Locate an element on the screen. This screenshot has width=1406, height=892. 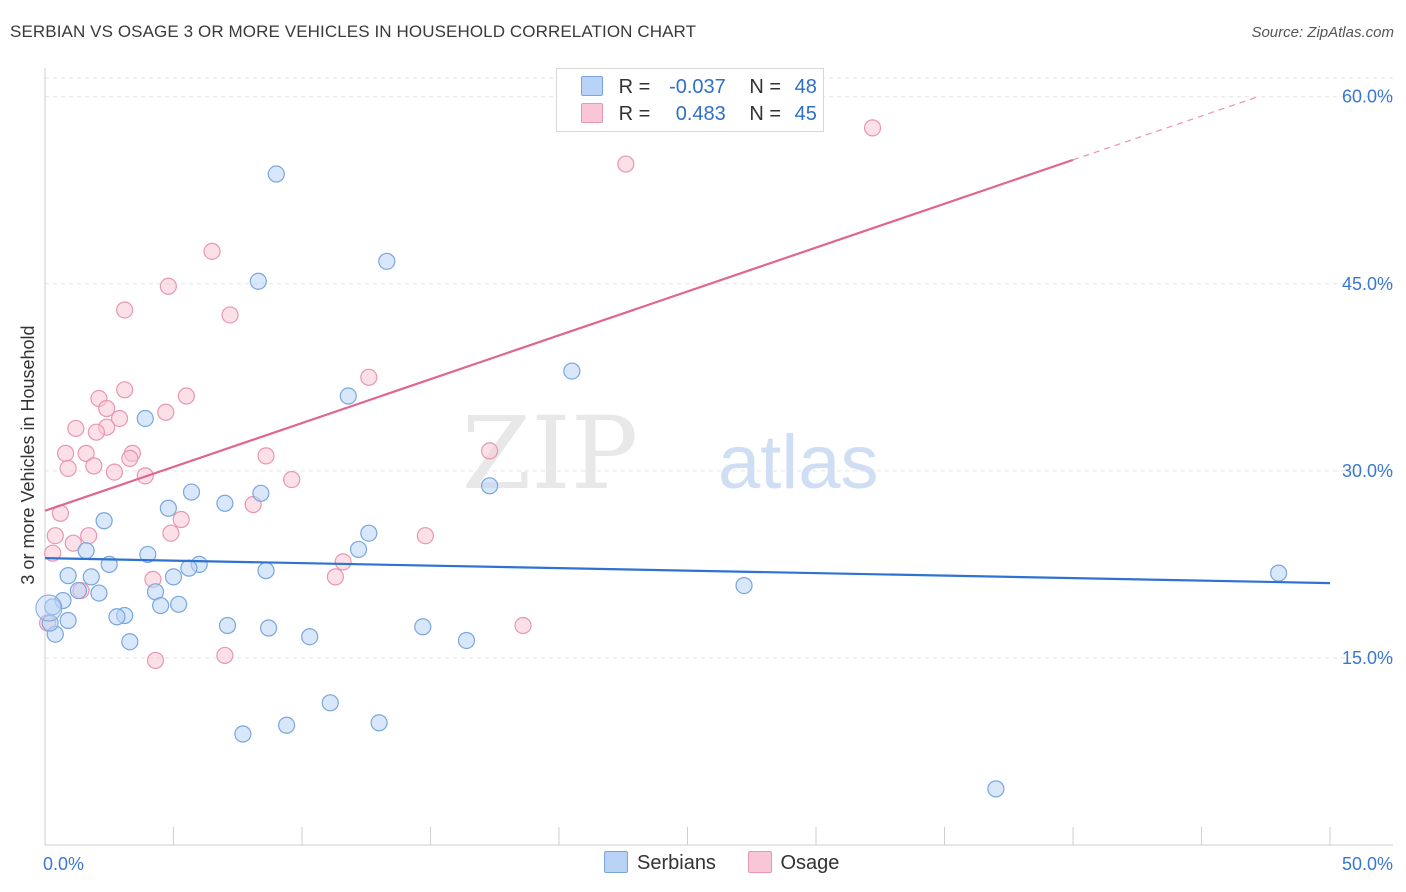
serbians-point-cluster is located at coordinates (49, 608).